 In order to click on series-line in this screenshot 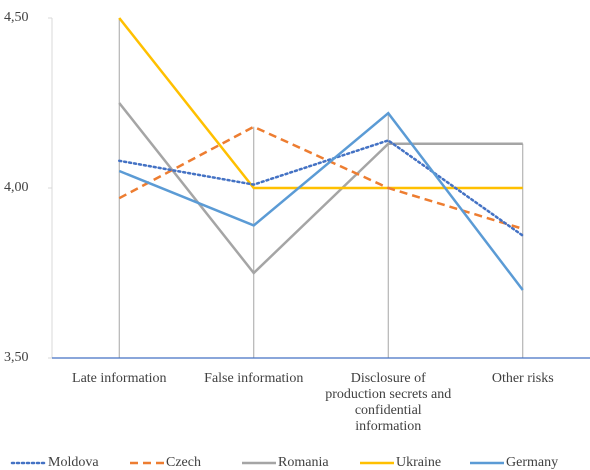, I will do `click(321, 188)`.